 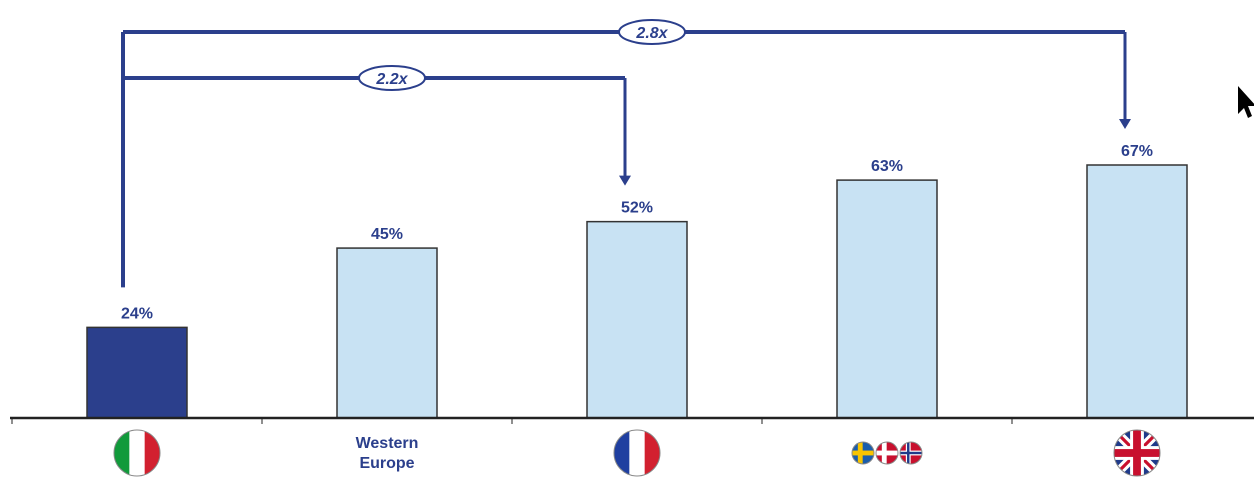 I want to click on value-label-5: 67%, so click(x=1137, y=151).